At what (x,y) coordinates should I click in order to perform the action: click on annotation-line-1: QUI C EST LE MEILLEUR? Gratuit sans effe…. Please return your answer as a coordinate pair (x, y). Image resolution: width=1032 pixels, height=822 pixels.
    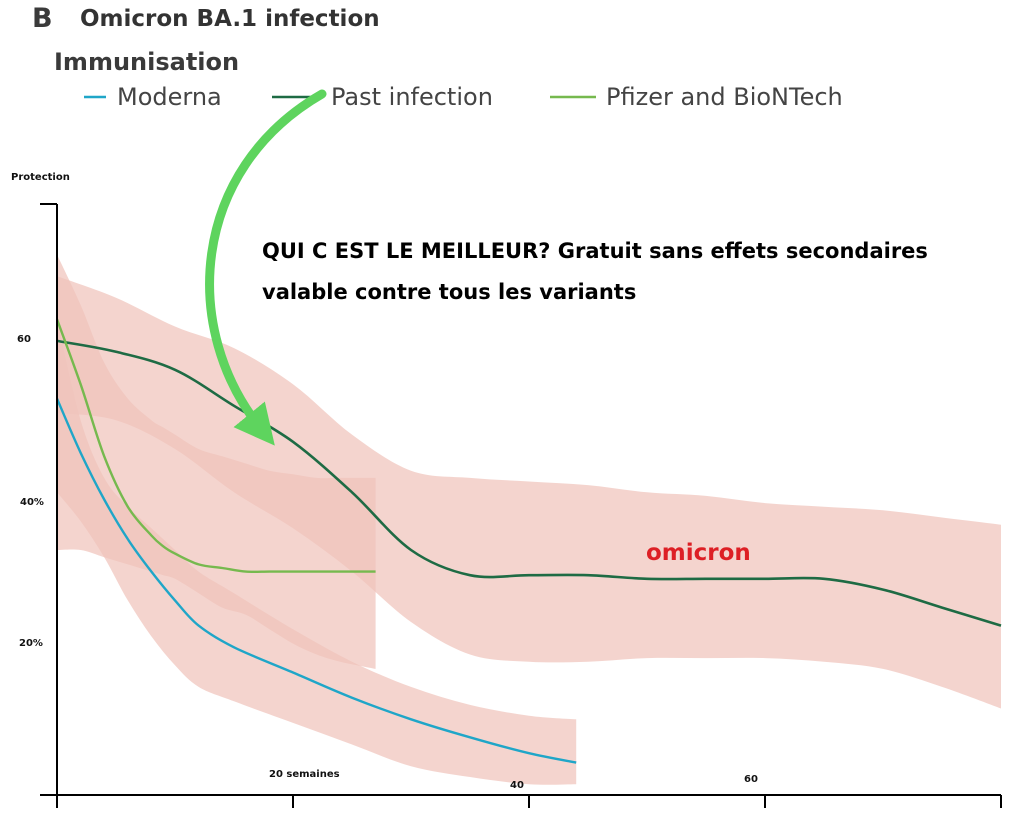
    Looking at the image, I should click on (595, 251).